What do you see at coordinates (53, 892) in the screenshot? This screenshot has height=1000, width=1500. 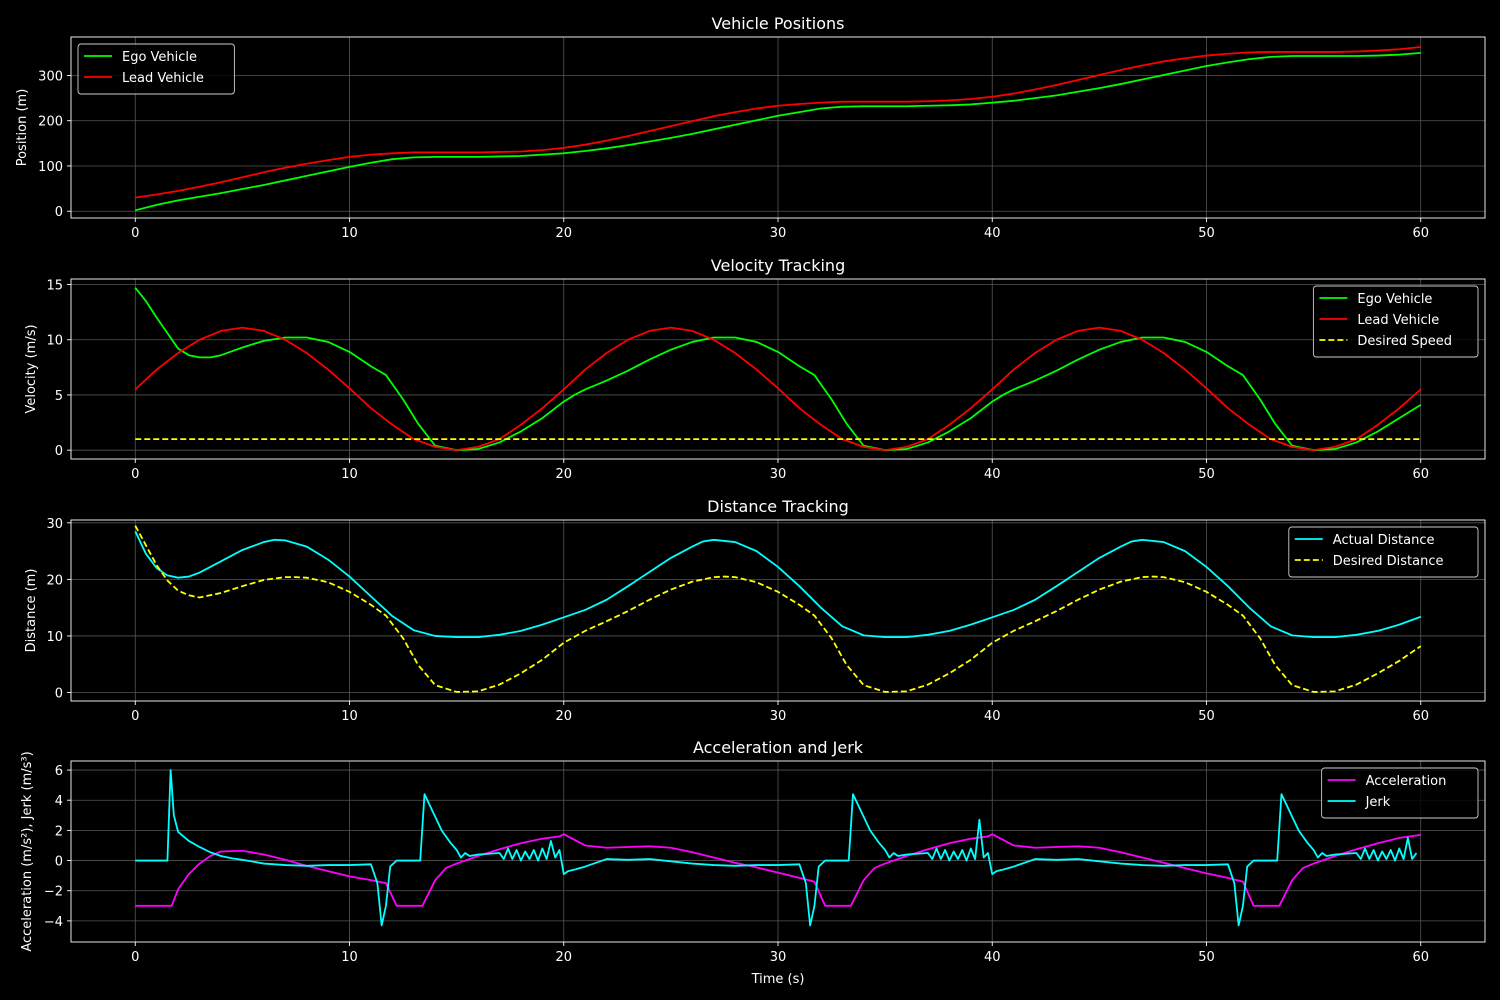 I see `y-tick-label: −2` at bounding box center [53, 892].